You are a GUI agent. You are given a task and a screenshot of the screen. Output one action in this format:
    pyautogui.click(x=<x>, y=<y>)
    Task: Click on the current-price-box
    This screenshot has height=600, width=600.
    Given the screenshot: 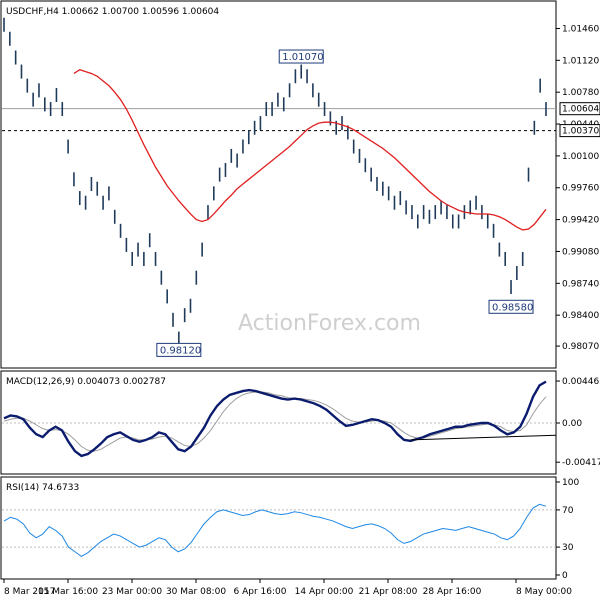 What is the action you would take?
    pyautogui.click(x=579, y=109)
    